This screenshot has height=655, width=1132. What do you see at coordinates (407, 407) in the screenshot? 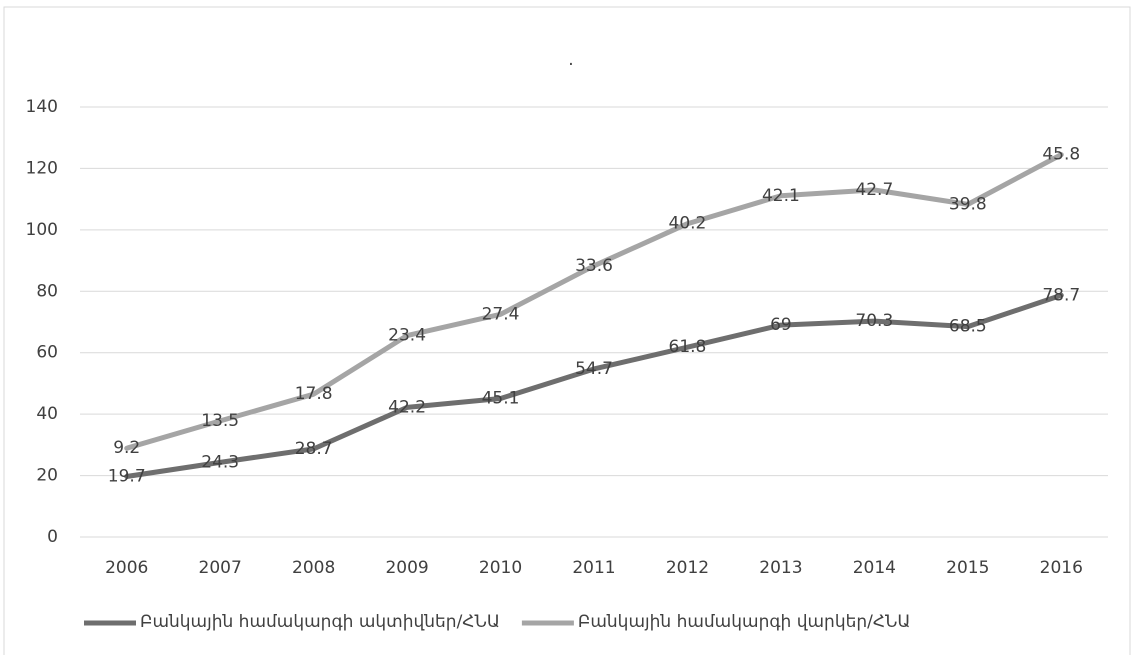
I see `data-label: 42.2` at bounding box center [407, 407].